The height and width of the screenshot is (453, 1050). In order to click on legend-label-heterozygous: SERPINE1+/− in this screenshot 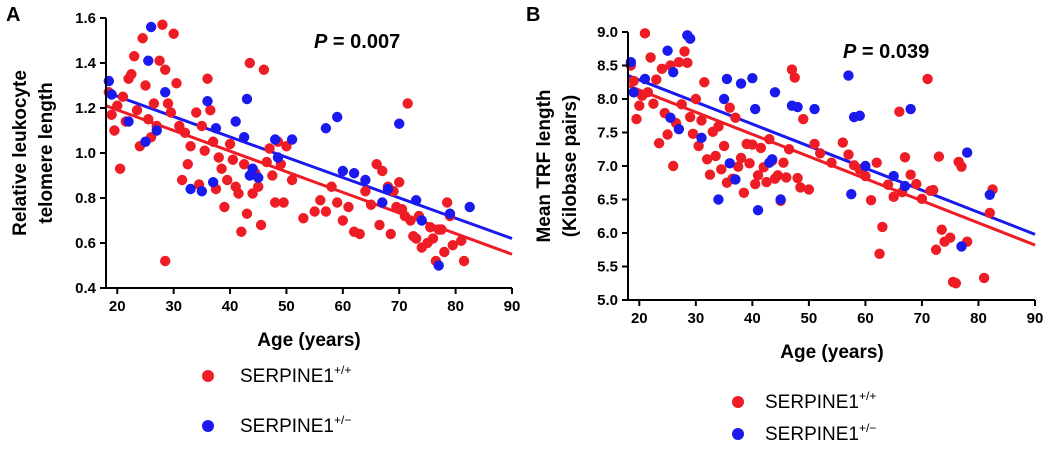, I will do `click(820, 433)`.